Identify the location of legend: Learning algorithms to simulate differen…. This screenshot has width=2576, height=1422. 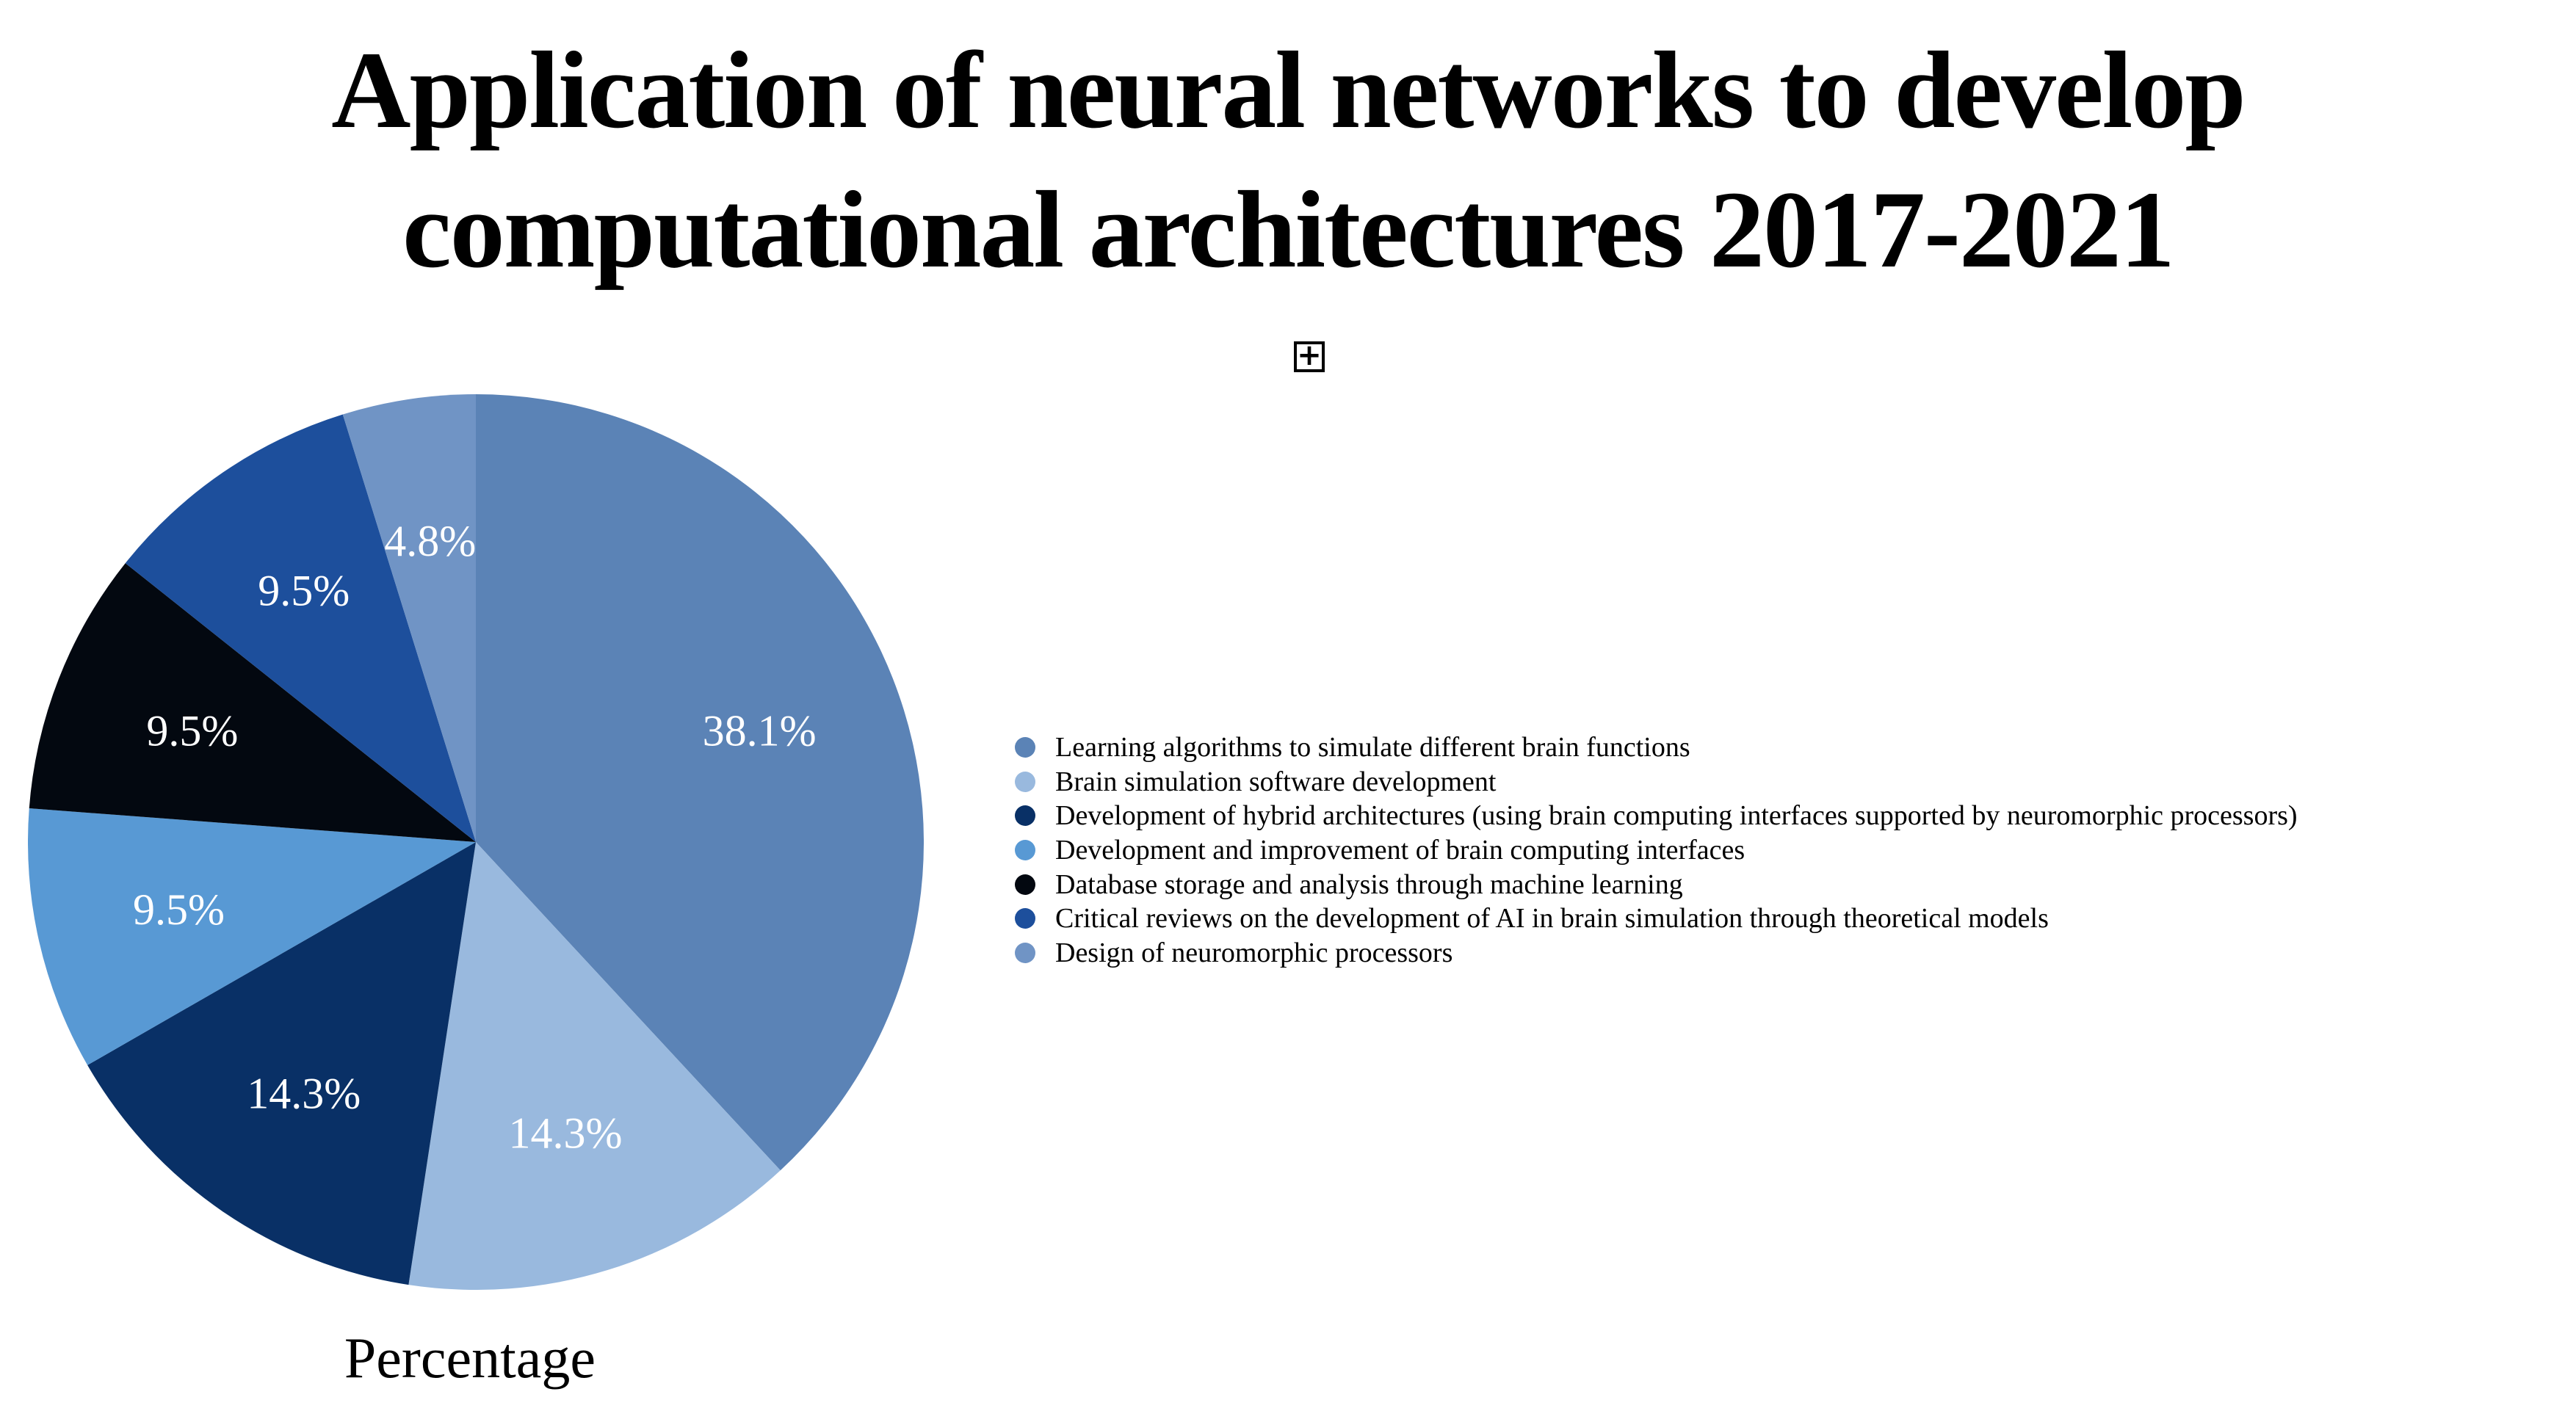
(1656, 850).